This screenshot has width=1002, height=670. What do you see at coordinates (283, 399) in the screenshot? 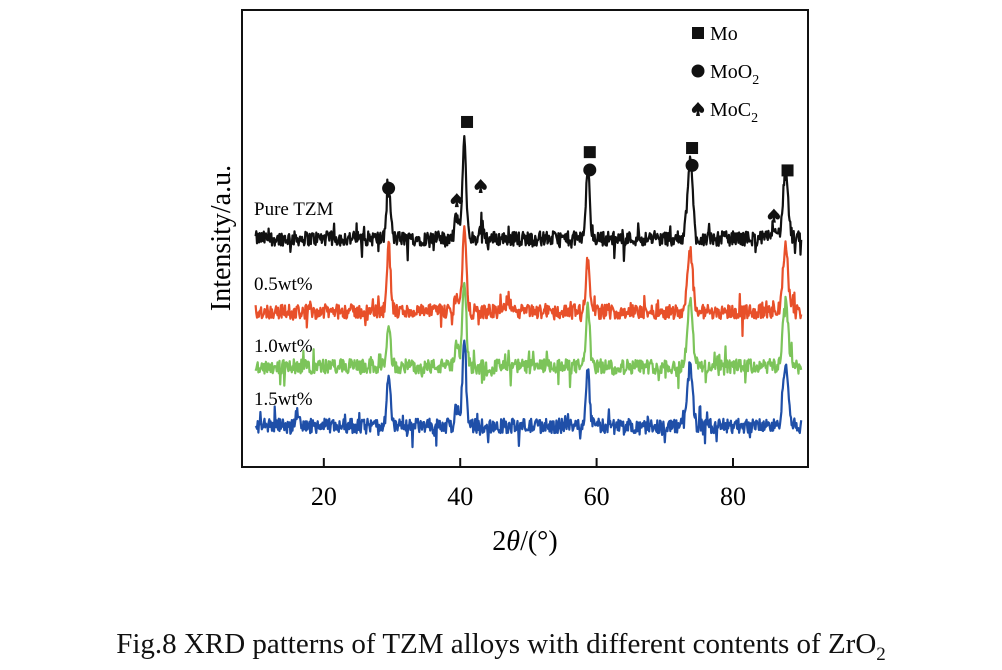
I see `series-label: 1.5wt%` at bounding box center [283, 399].